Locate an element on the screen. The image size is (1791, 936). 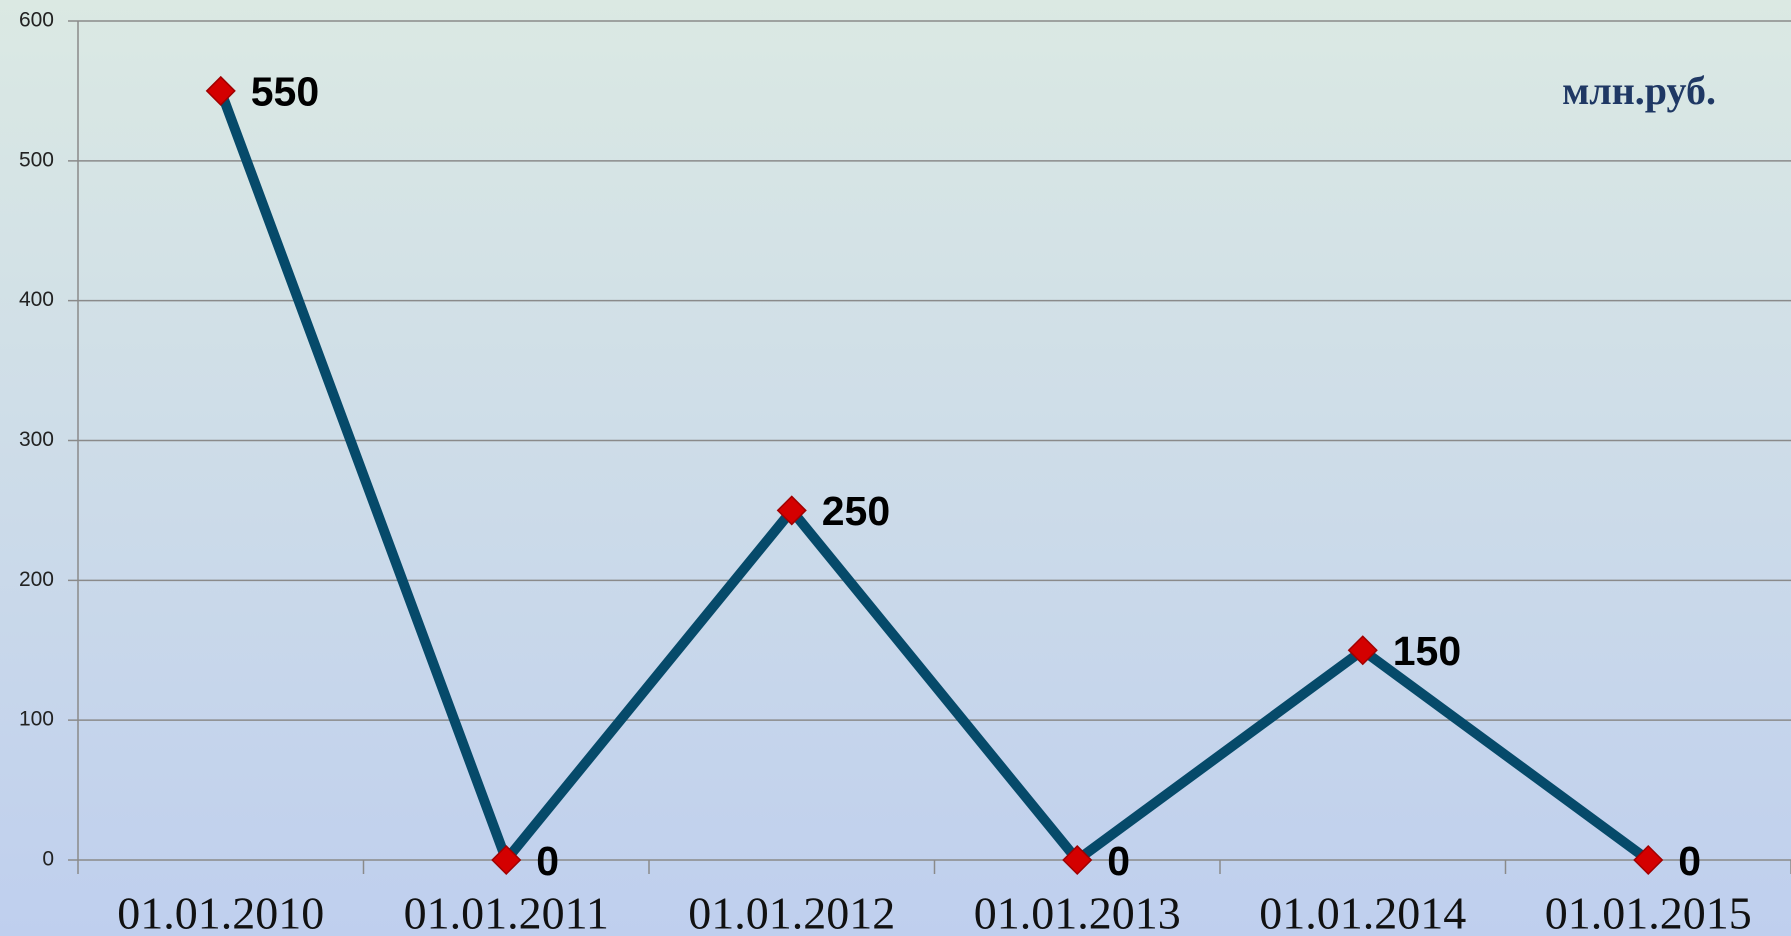
data-label: 150 is located at coordinates (1427, 651).